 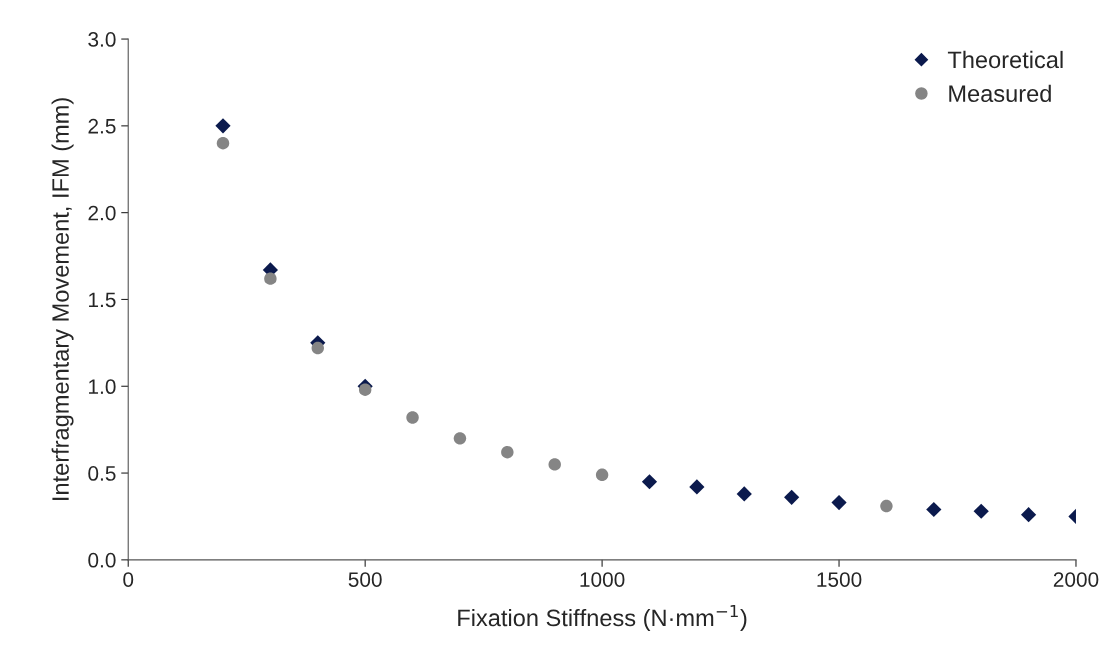 I want to click on y-tick-label: 0.5, so click(x=102, y=473).